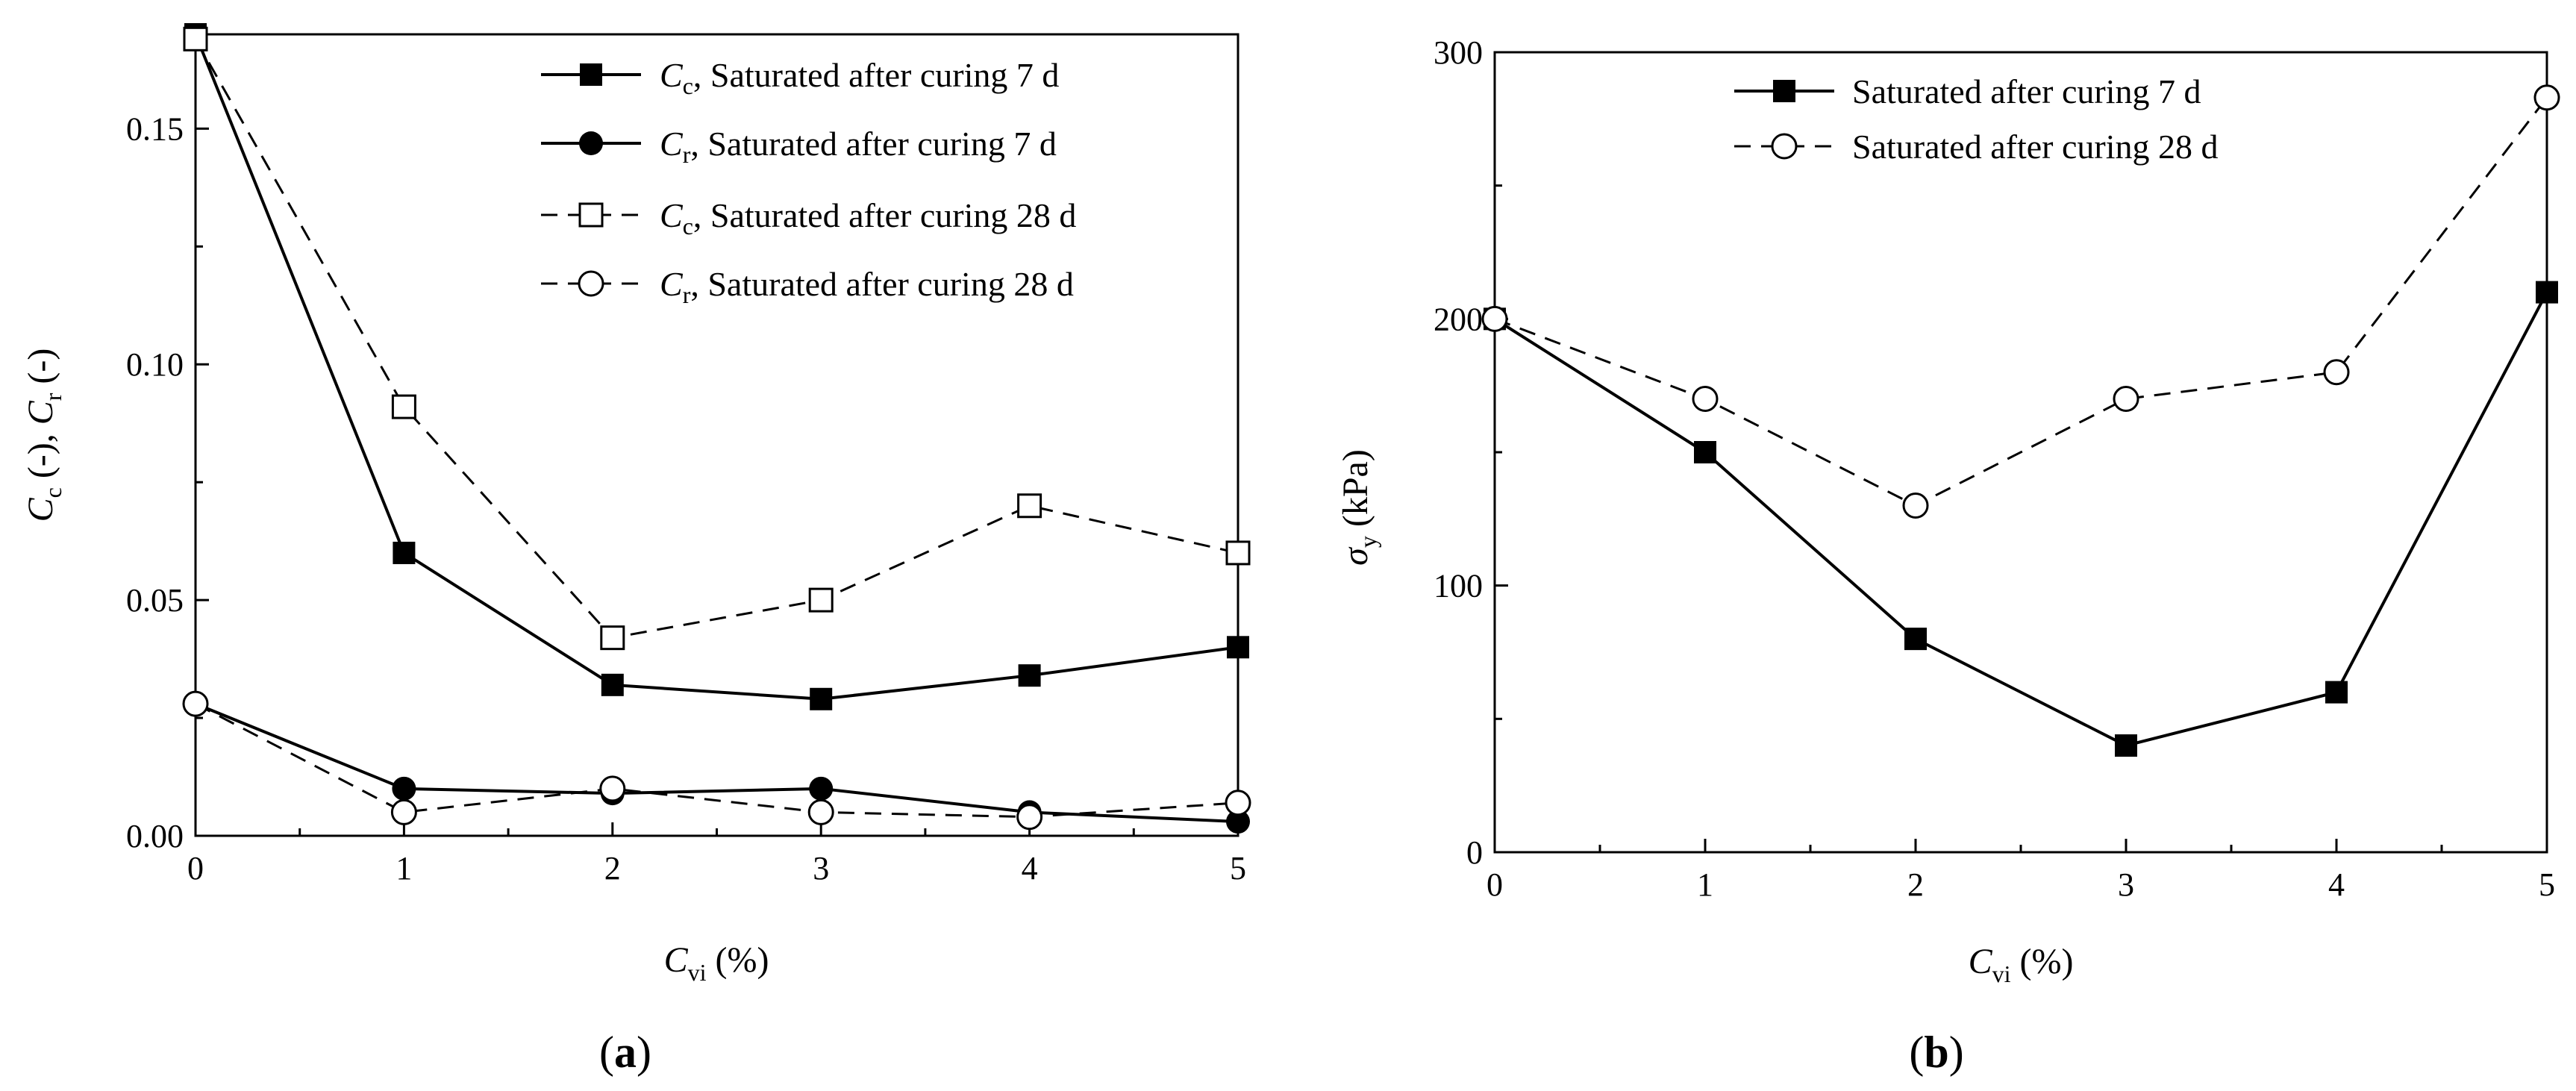  Describe the element at coordinates (1355, 556) in the screenshot. I see `chart-b-y-title-p1: σ` at that location.